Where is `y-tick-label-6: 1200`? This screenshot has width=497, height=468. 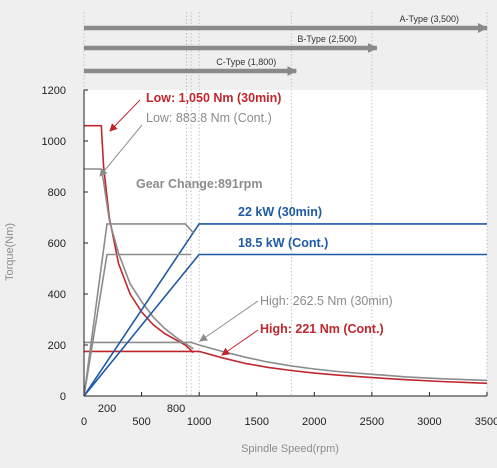 y-tick-label-6: 1200 is located at coordinates (54, 91).